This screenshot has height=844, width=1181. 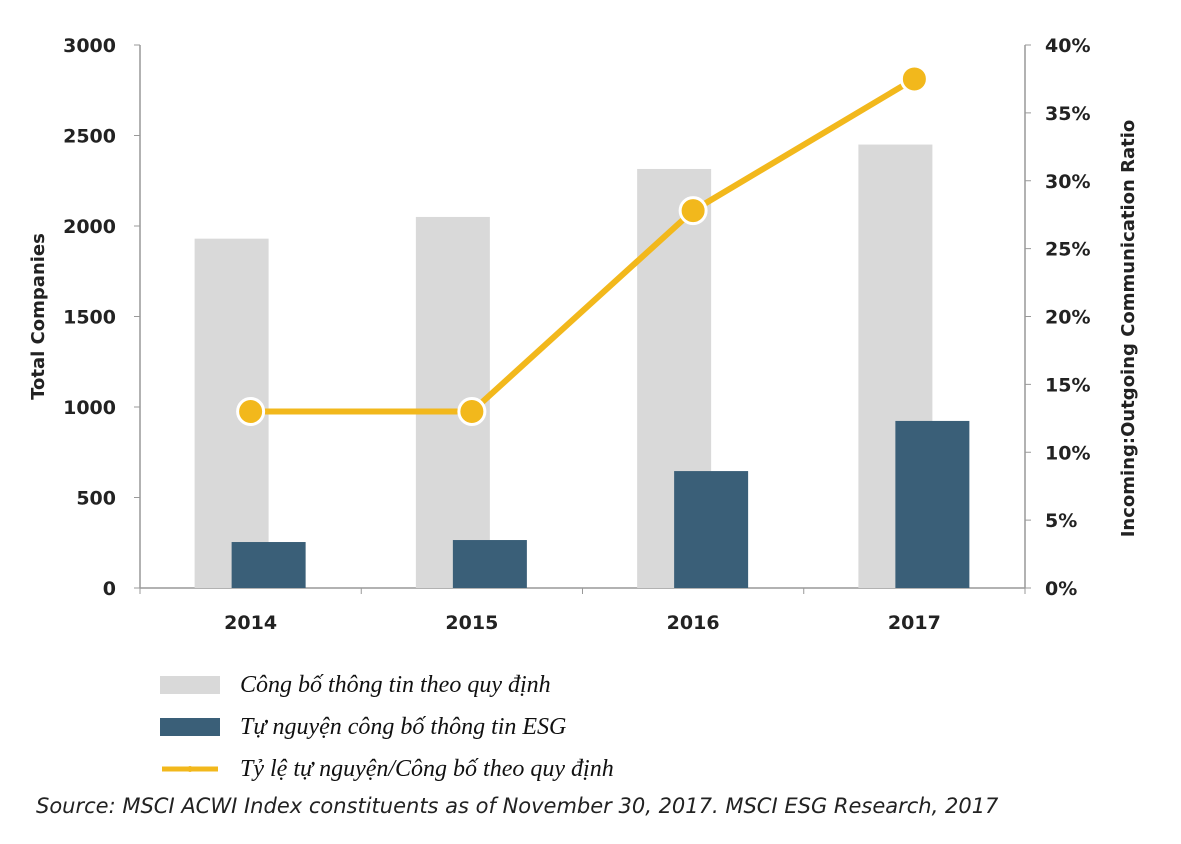 I want to click on y-tick-label: 0, so click(x=109, y=589).